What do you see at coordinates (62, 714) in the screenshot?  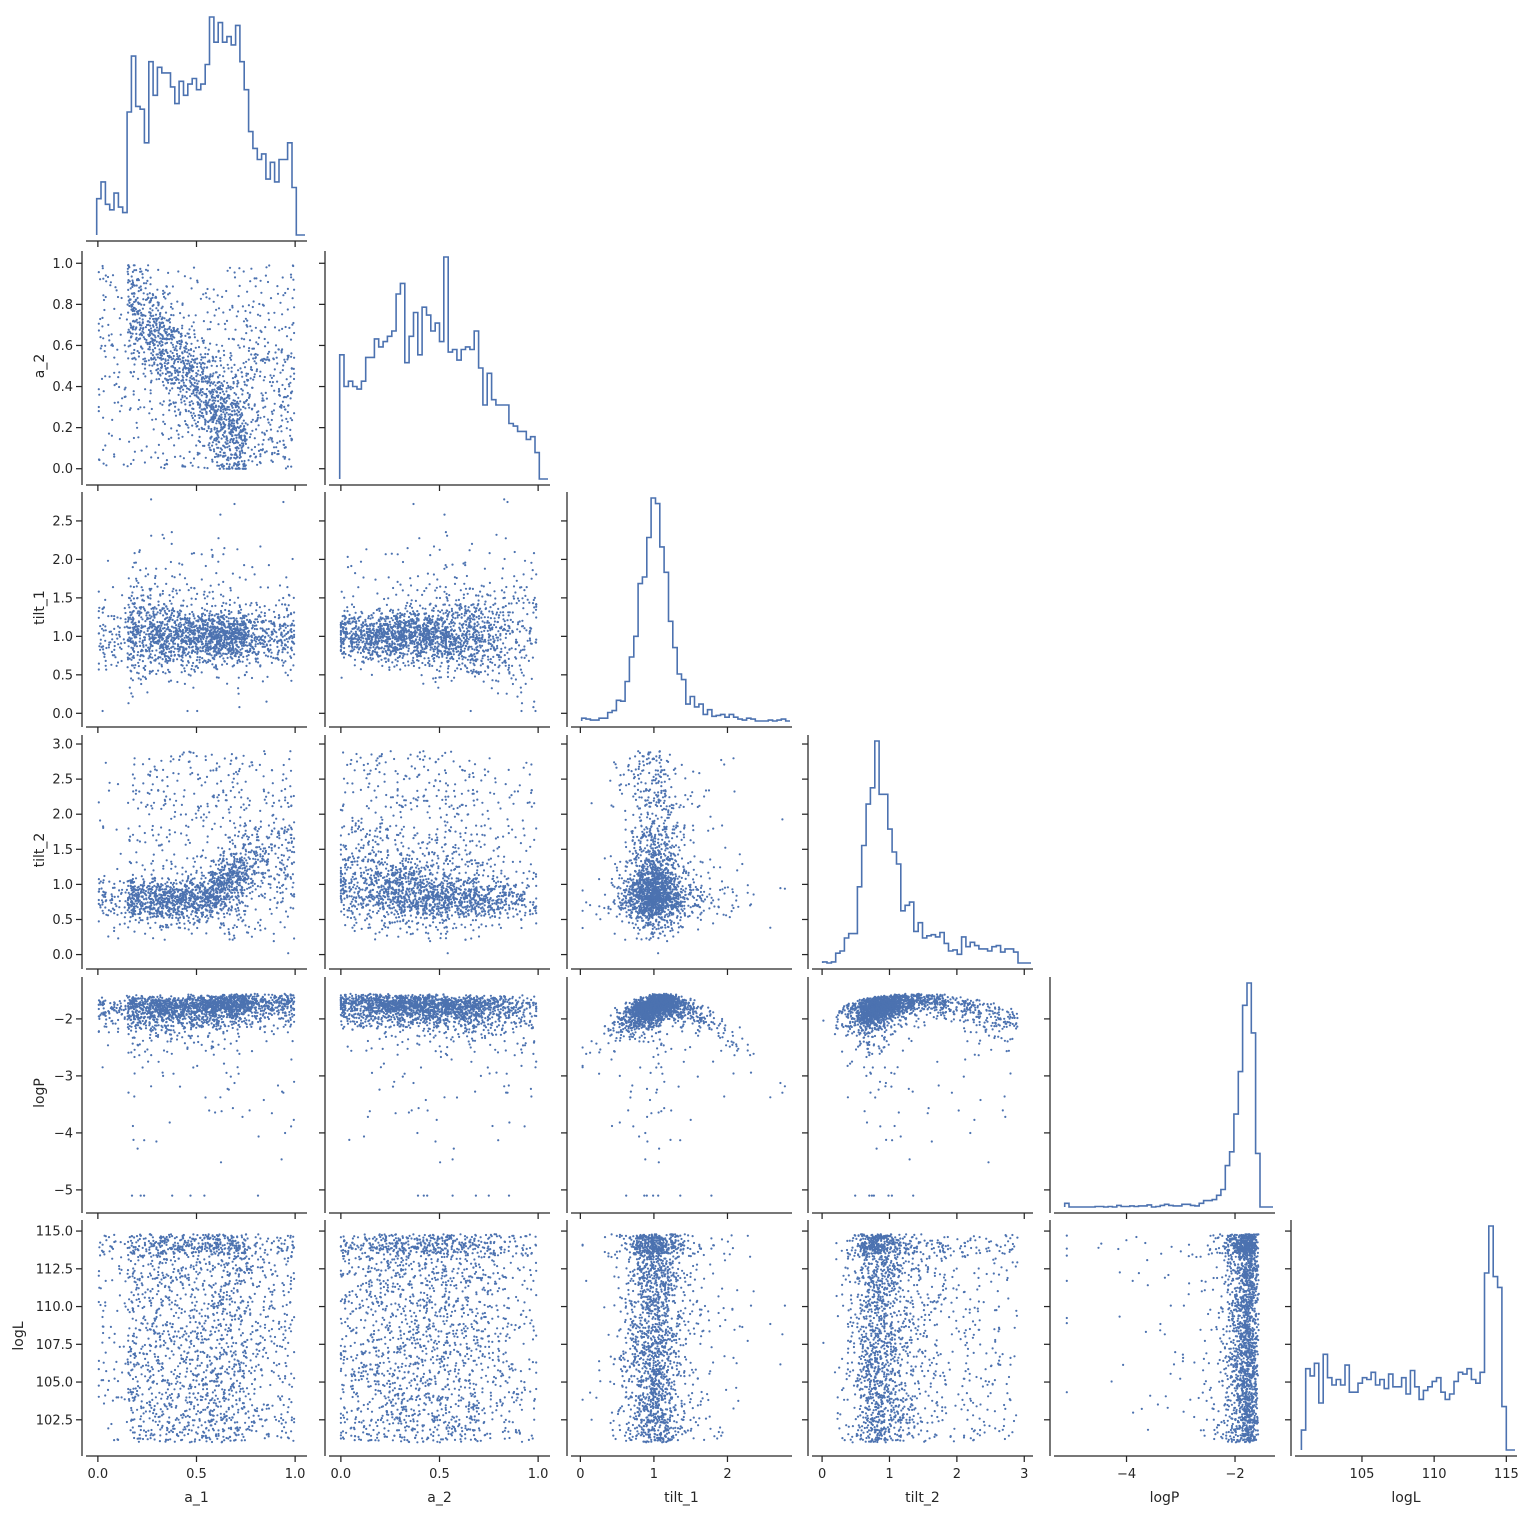 I see `y-tick-label: 0.0` at bounding box center [62, 714].